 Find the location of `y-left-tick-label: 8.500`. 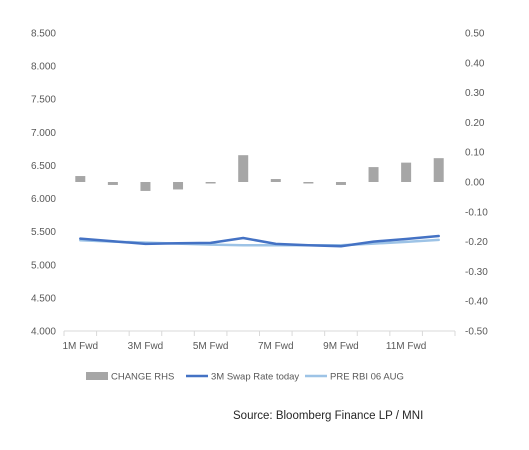

y-left-tick-label: 8.500 is located at coordinates (43, 34).